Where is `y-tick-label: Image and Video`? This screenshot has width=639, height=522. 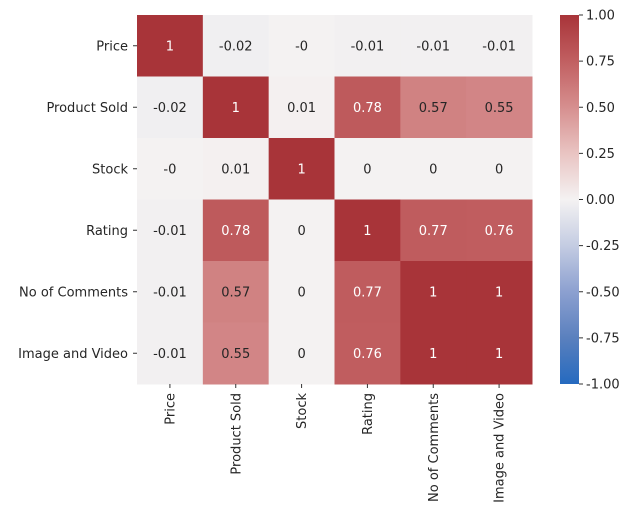 y-tick-label: Image and Video is located at coordinates (73, 354).